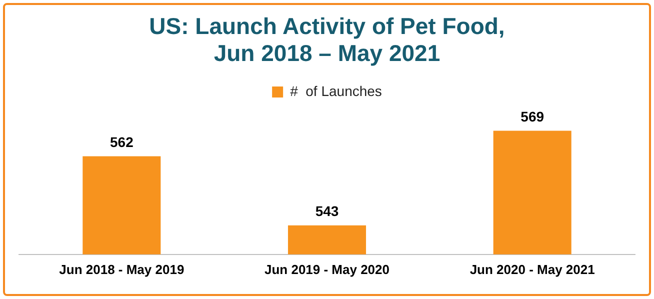 The image size is (654, 299). What do you see at coordinates (327, 269) in the screenshot?
I see `x-tick-label: Jun 2019 - May 2020` at bounding box center [327, 269].